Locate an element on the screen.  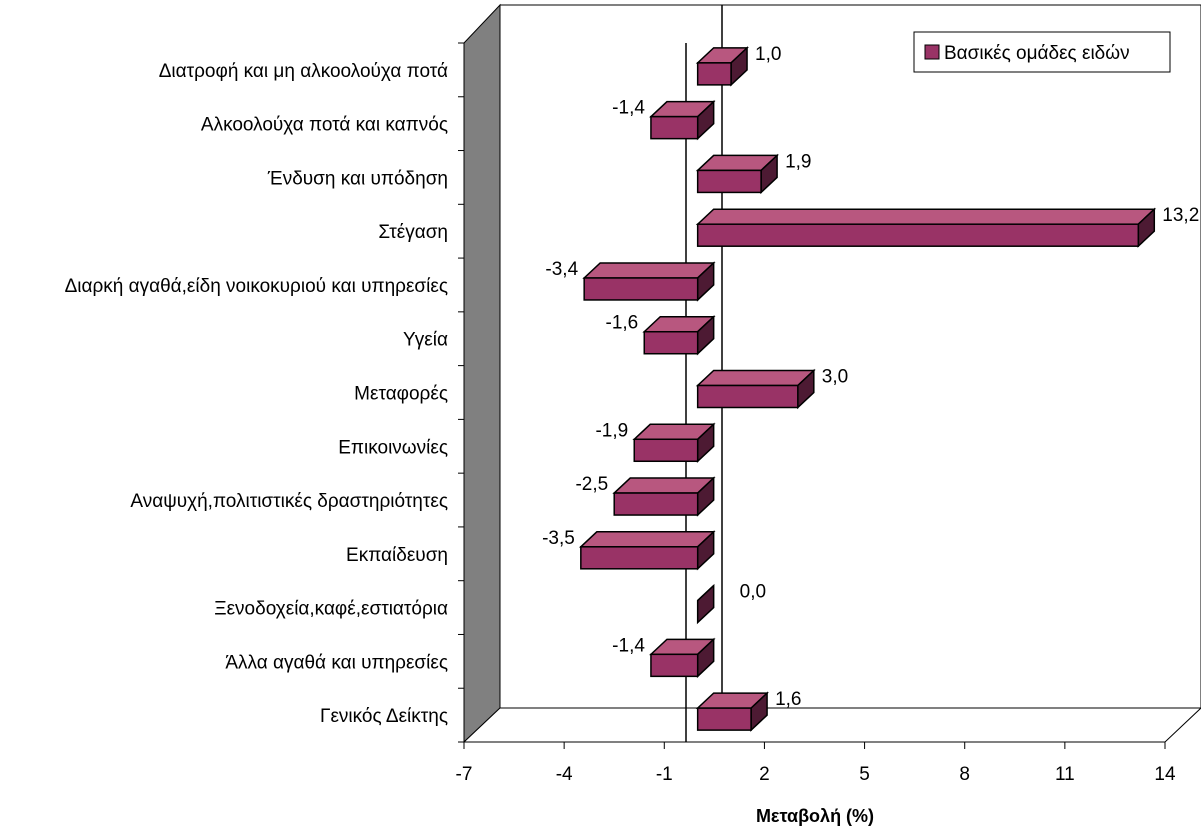
category-label: Ξενοδοχεία,καφέ,εστιατόρια is located at coordinates (331, 609).